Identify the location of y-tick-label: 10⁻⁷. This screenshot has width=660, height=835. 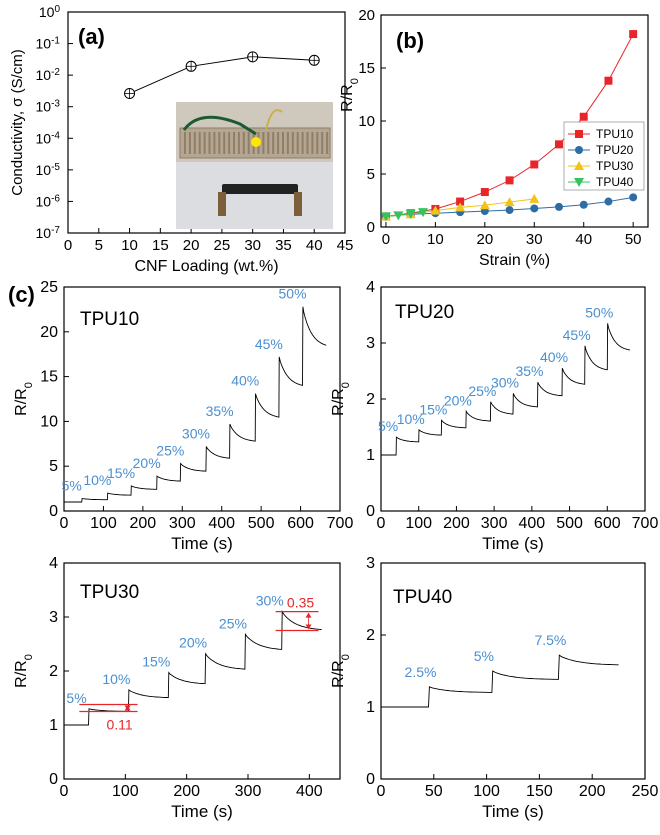
(48, 233).